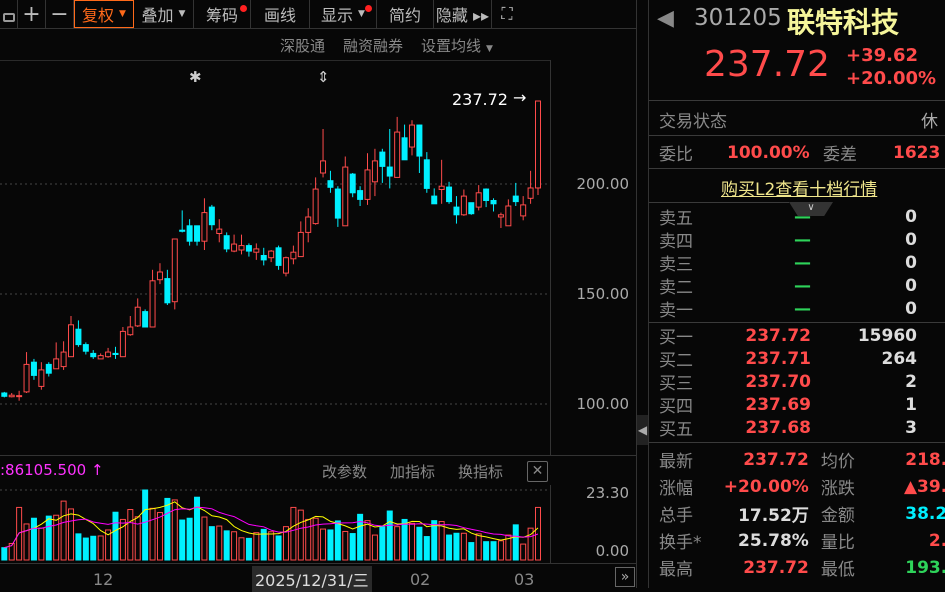  What do you see at coordinates (607, 493) in the screenshot?
I see `volume-axis-label: 23.30` at bounding box center [607, 493].